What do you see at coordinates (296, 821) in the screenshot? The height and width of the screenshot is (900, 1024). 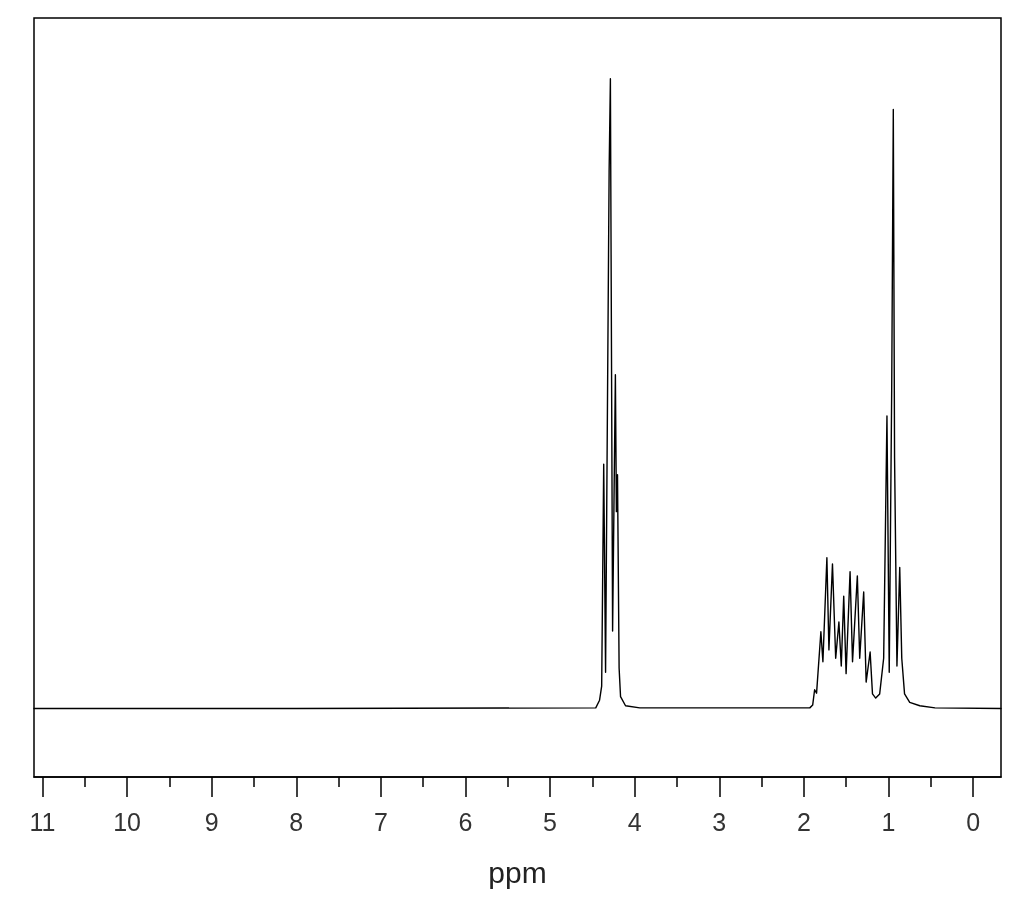 I see `x-tick-label: 8` at bounding box center [296, 821].